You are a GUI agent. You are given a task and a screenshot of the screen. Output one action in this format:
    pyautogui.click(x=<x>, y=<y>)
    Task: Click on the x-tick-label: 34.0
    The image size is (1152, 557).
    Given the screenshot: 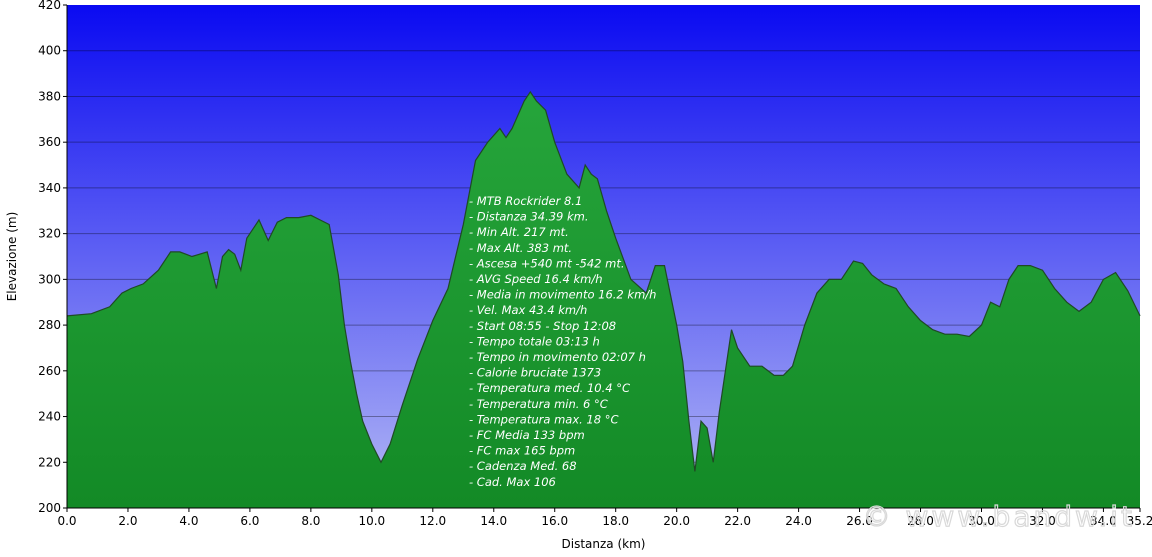 What is the action you would take?
    pyautogui.click(x=1103, y=521)
    